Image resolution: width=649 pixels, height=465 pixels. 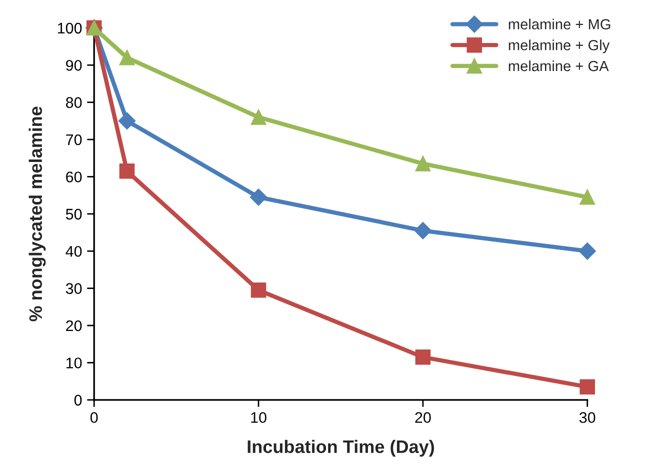 What do you see at coordinates (74, 65) in the screenshot?
I see `y-tick-label: 90` at bounding box center [74, 65].